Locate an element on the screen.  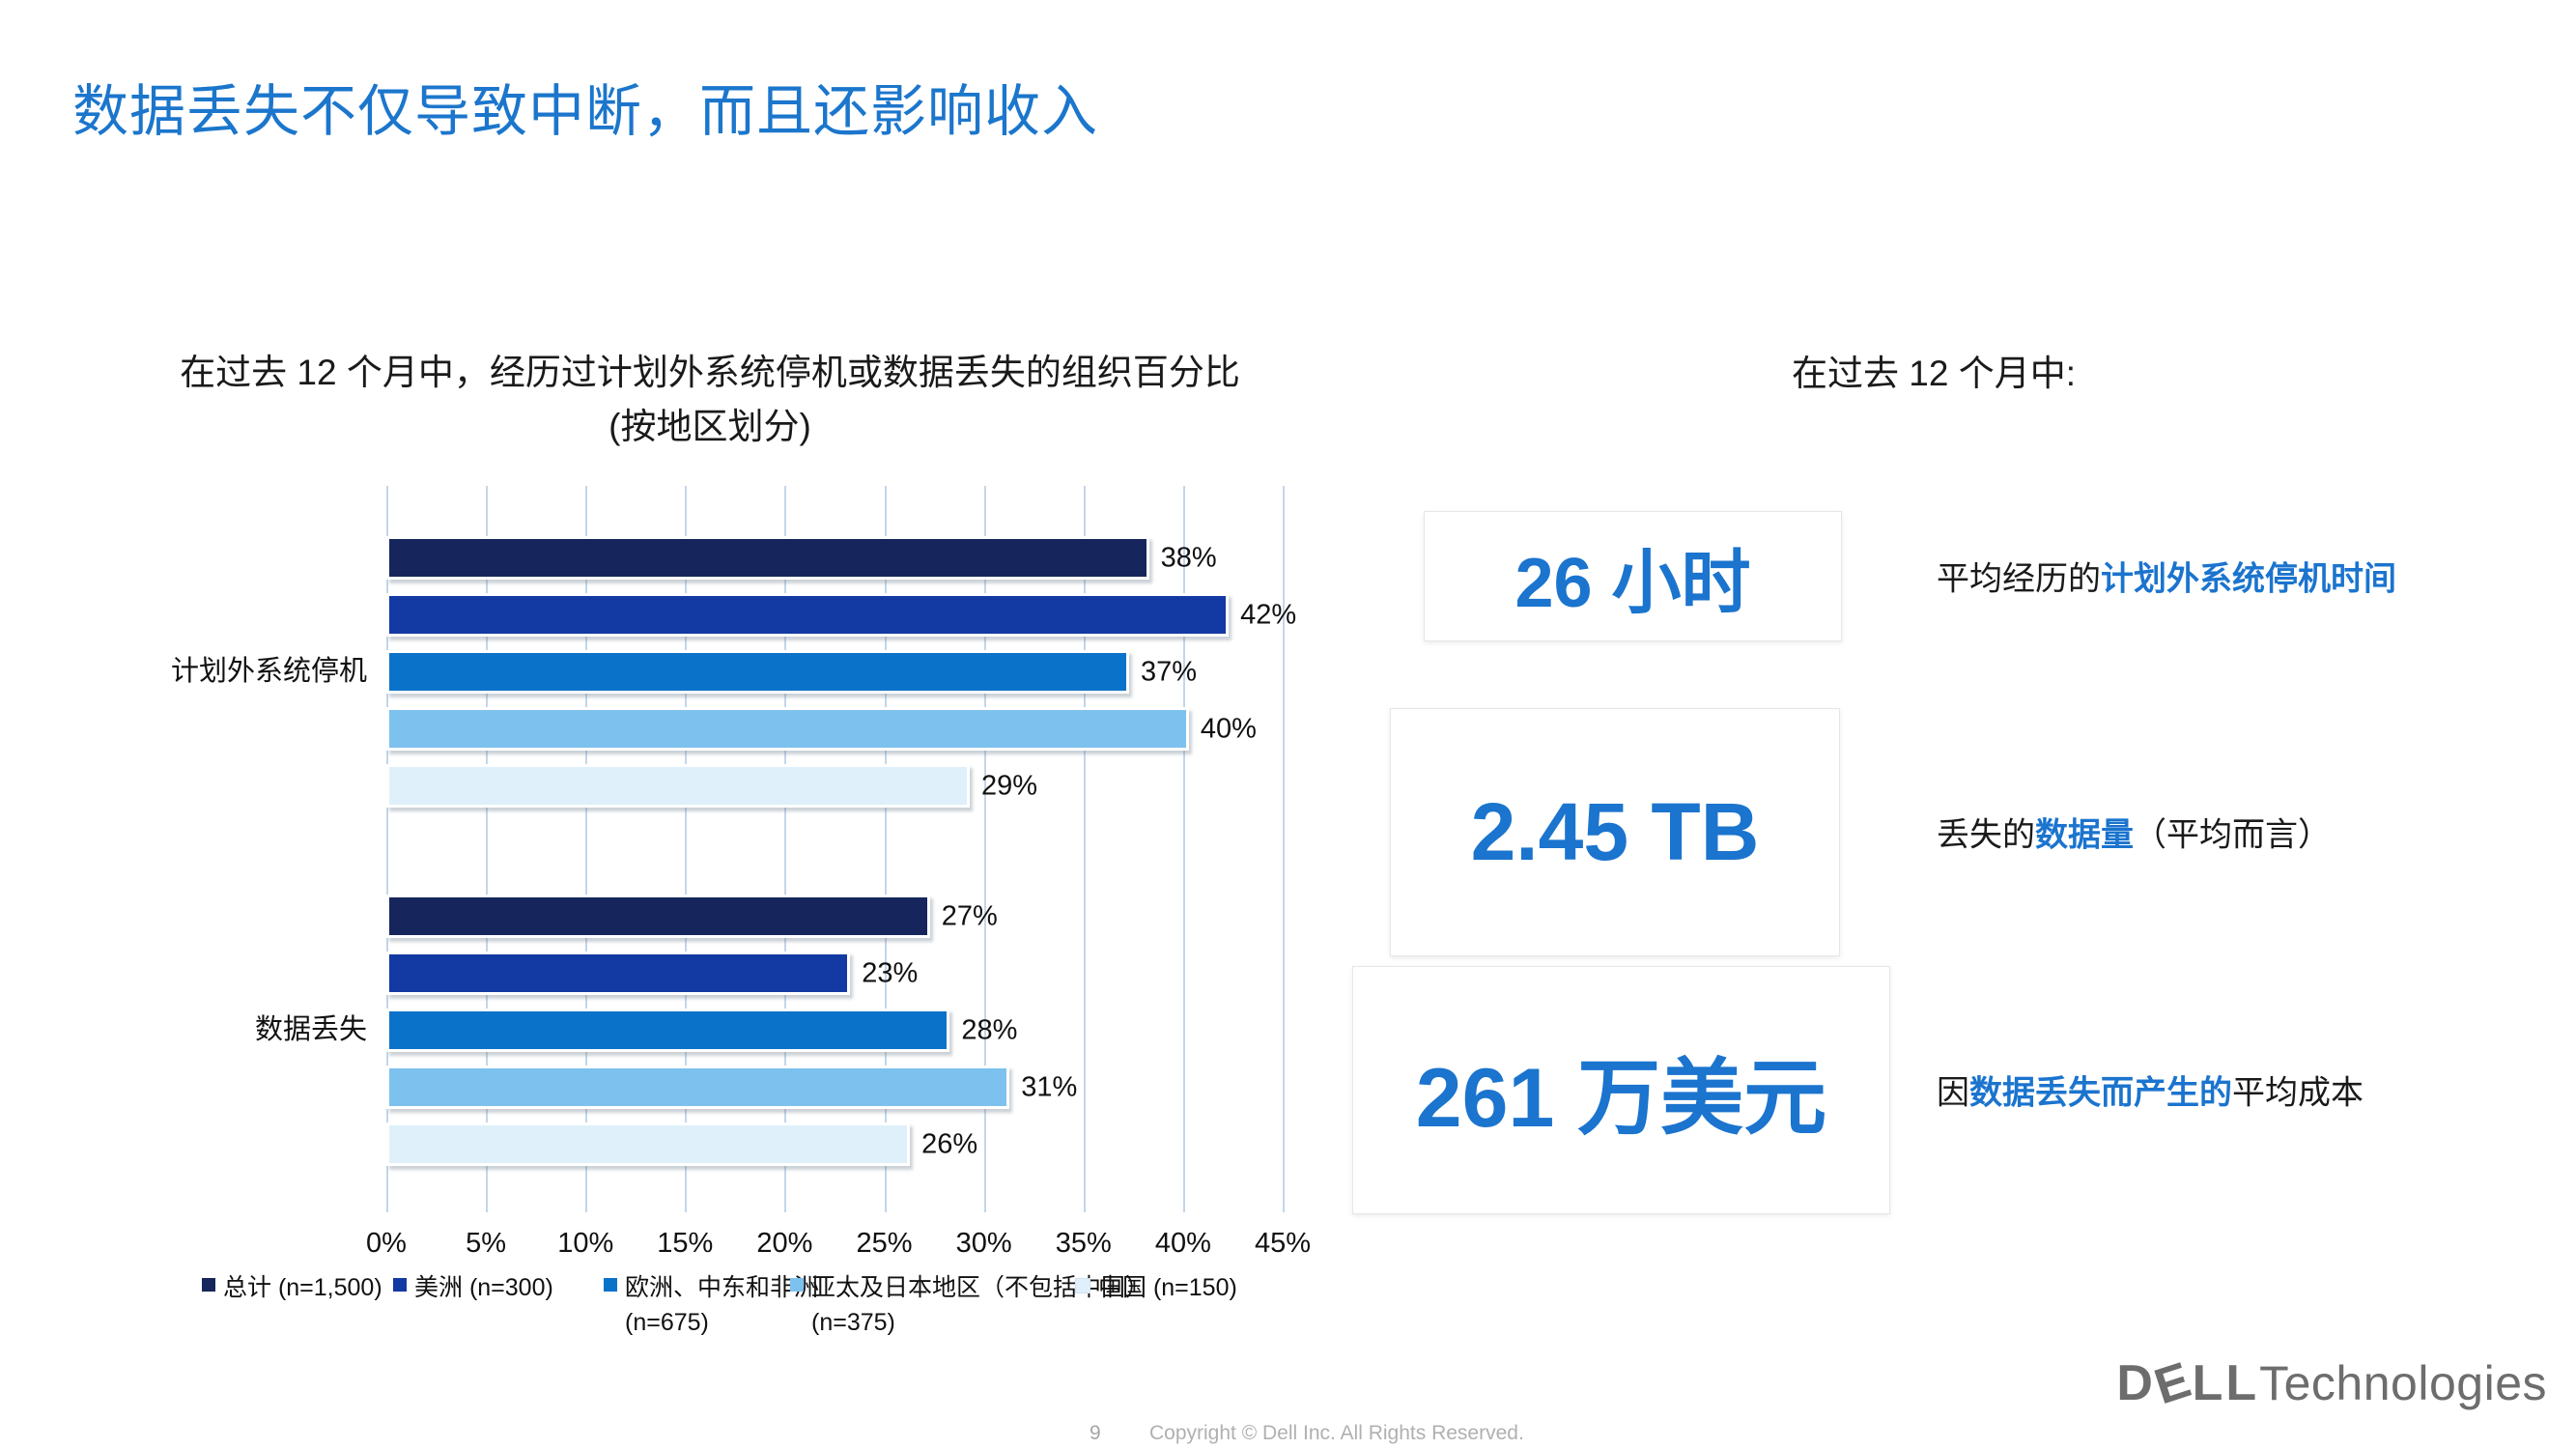
stat-desc-plain: 丢失的 is located at coordinates (1986, 835).